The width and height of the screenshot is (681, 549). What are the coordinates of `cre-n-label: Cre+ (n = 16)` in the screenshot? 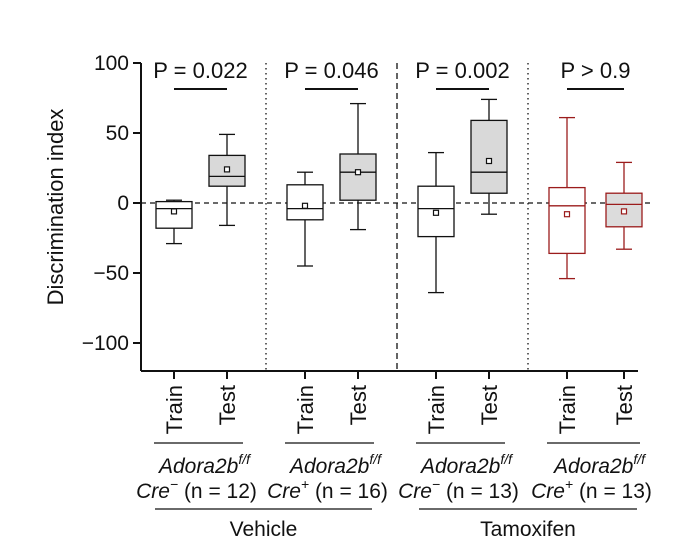 It's located at (327, 489).